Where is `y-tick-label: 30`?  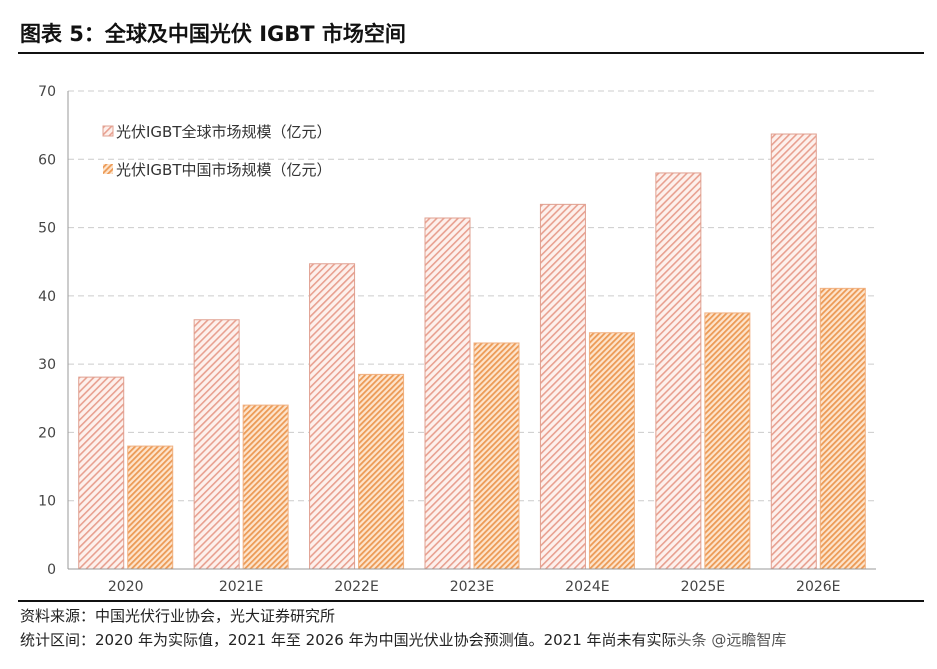
y-tick-label: 30 is located at coordinates (47, 365).